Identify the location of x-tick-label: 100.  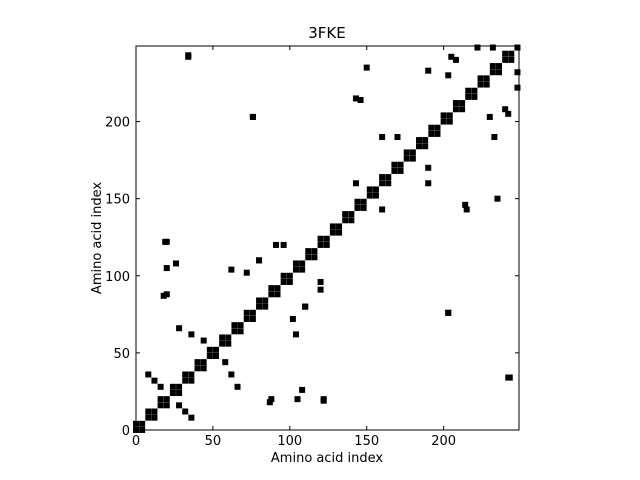
(289, 441).